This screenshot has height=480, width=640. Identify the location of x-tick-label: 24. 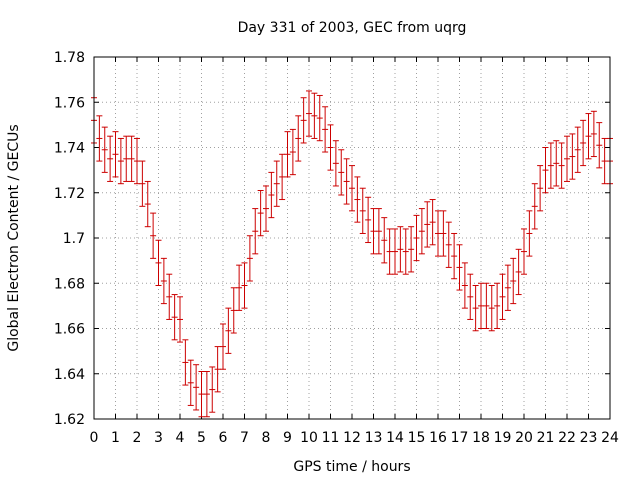
(610, 438).